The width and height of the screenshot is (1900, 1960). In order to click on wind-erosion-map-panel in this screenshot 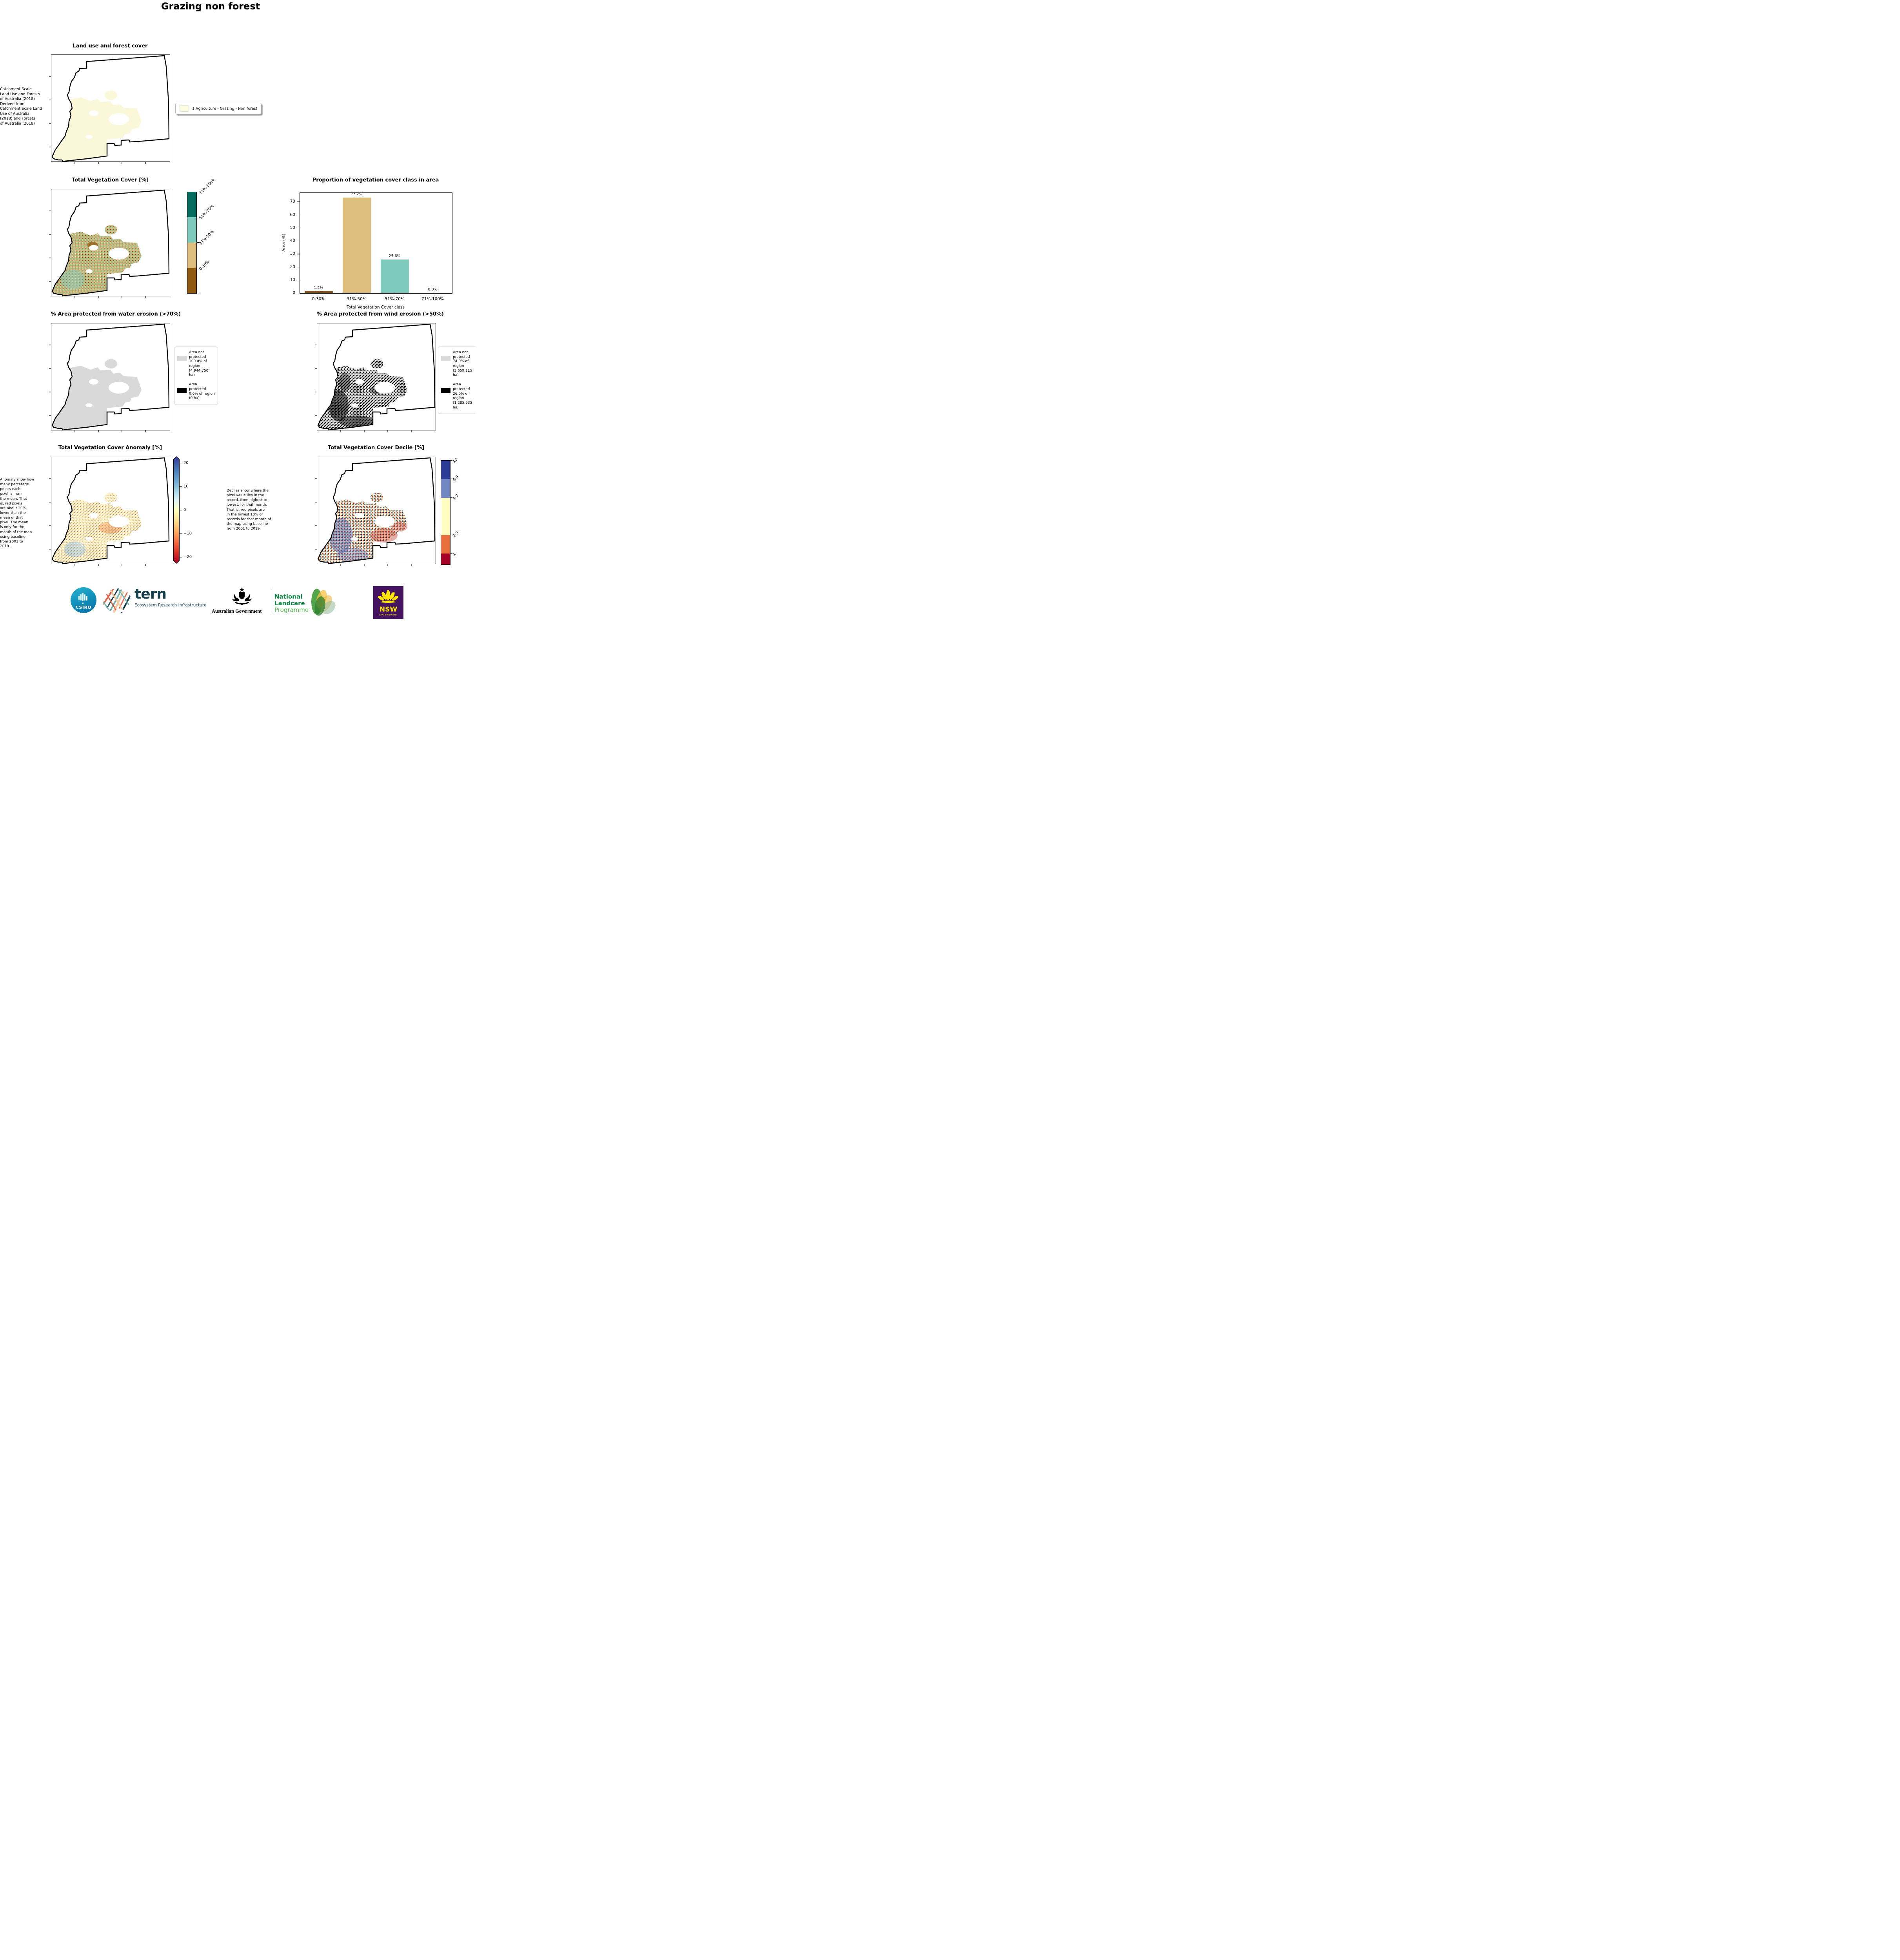, I will do `click(375, 378)`.